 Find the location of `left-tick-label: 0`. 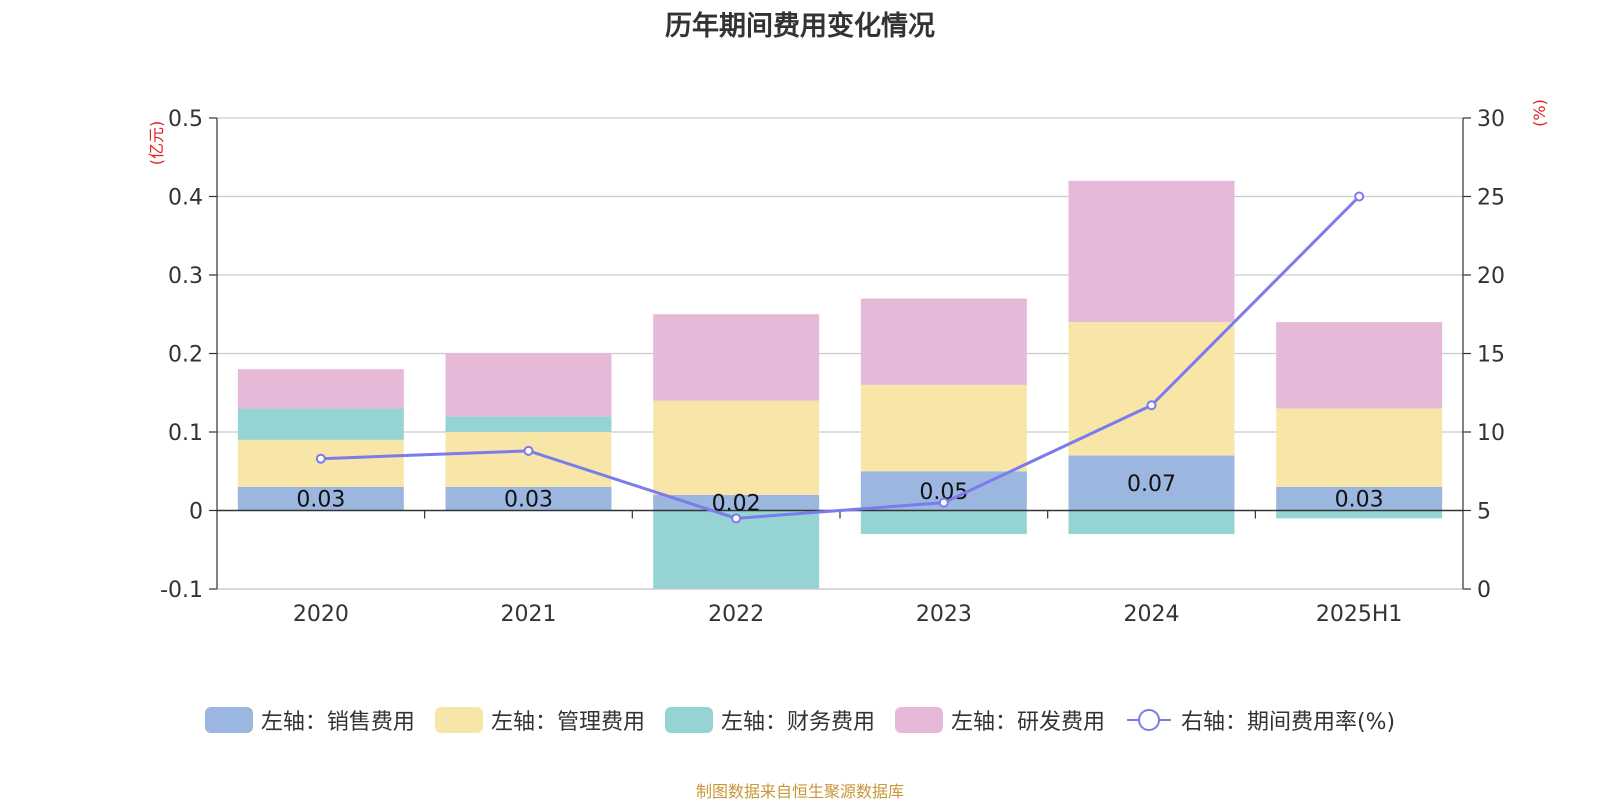

left-tick-label: 0 is located at coordinates (196, 512).